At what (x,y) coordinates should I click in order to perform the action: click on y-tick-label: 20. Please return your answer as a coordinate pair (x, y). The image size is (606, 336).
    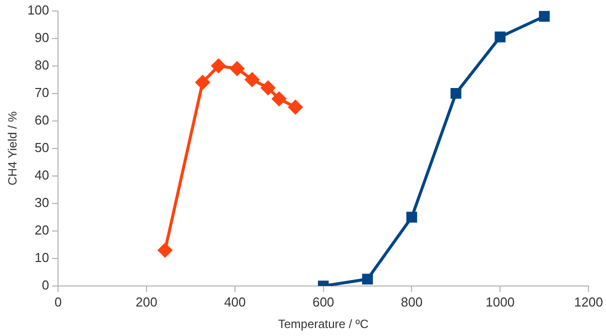
    Looking at the image, I should click on (42, 230).